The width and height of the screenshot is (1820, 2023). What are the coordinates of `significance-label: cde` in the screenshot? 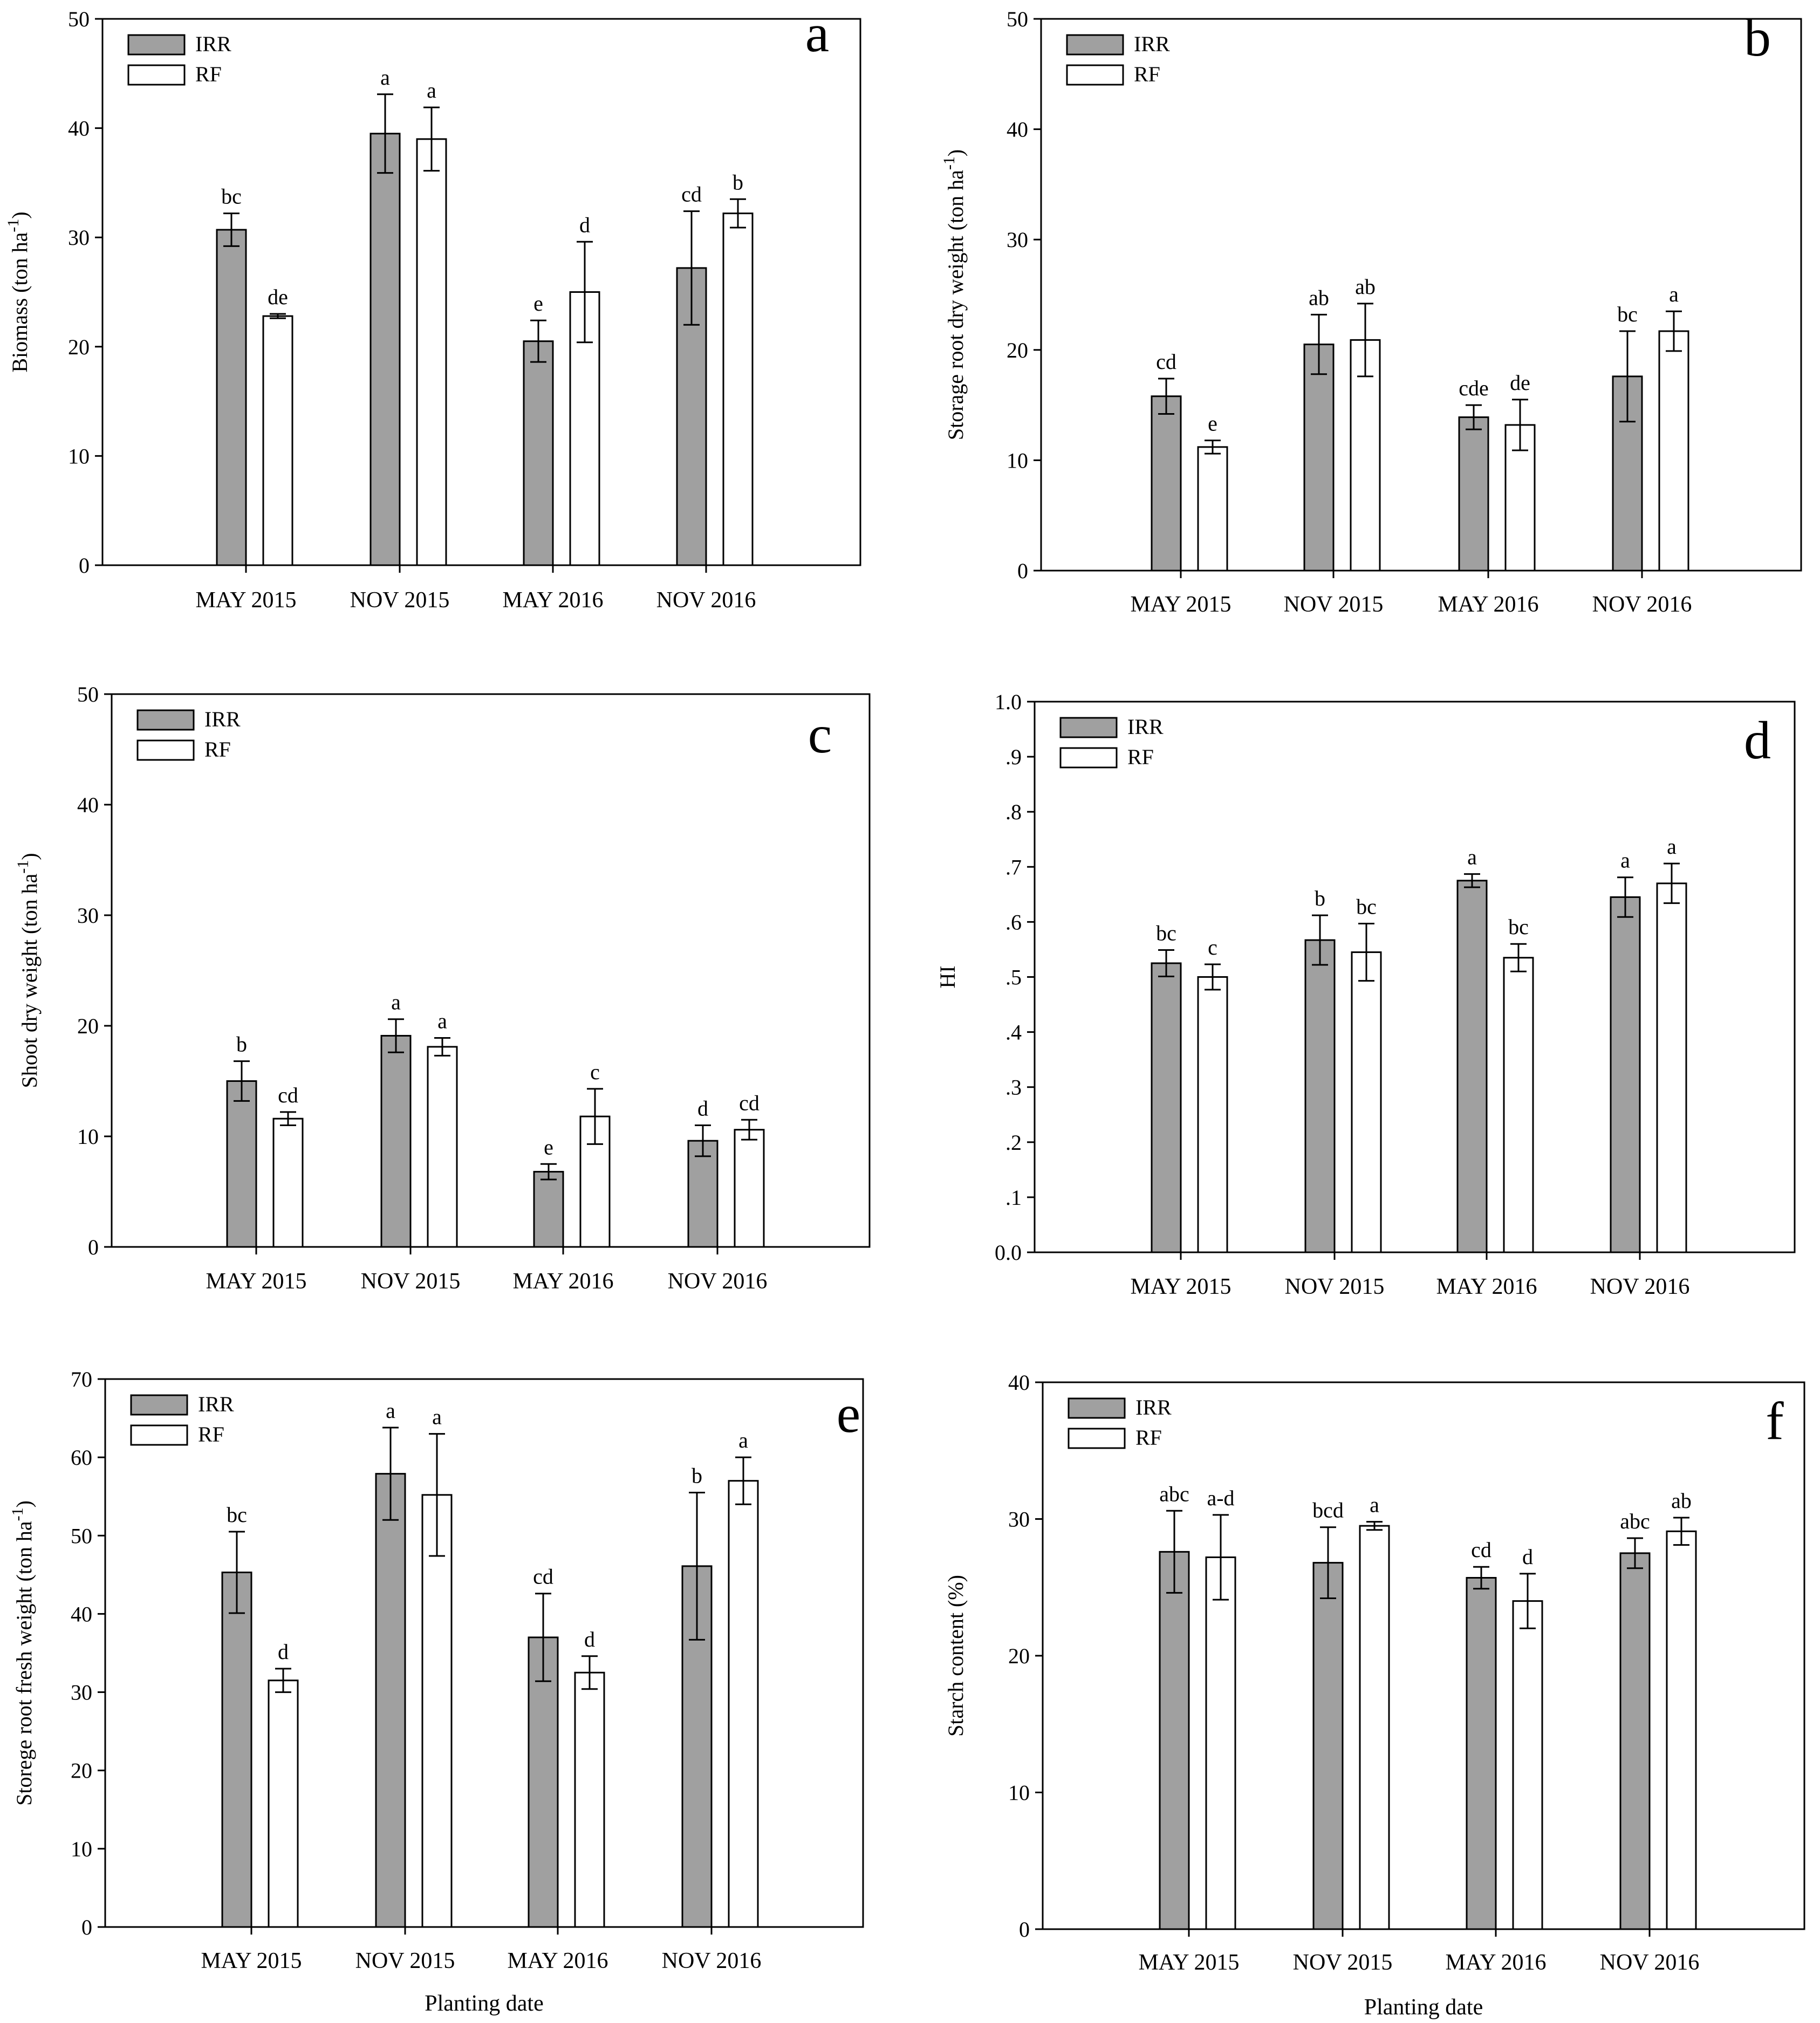 It's located at (1474, 388).